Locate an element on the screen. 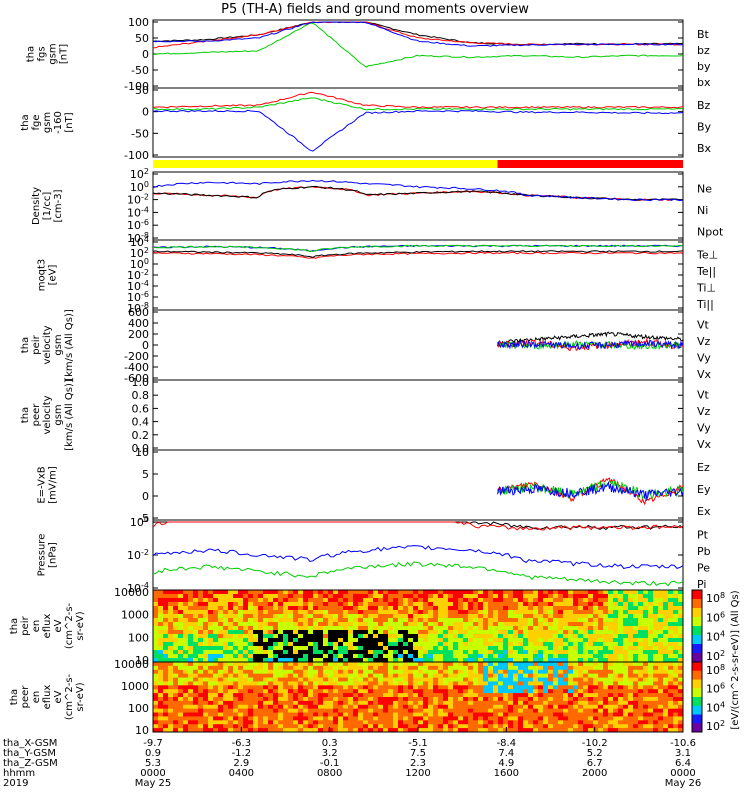 Image resolution: width=750 pixels, height=800 pixels. colorbar-frame is located at coordinates (697, 697).